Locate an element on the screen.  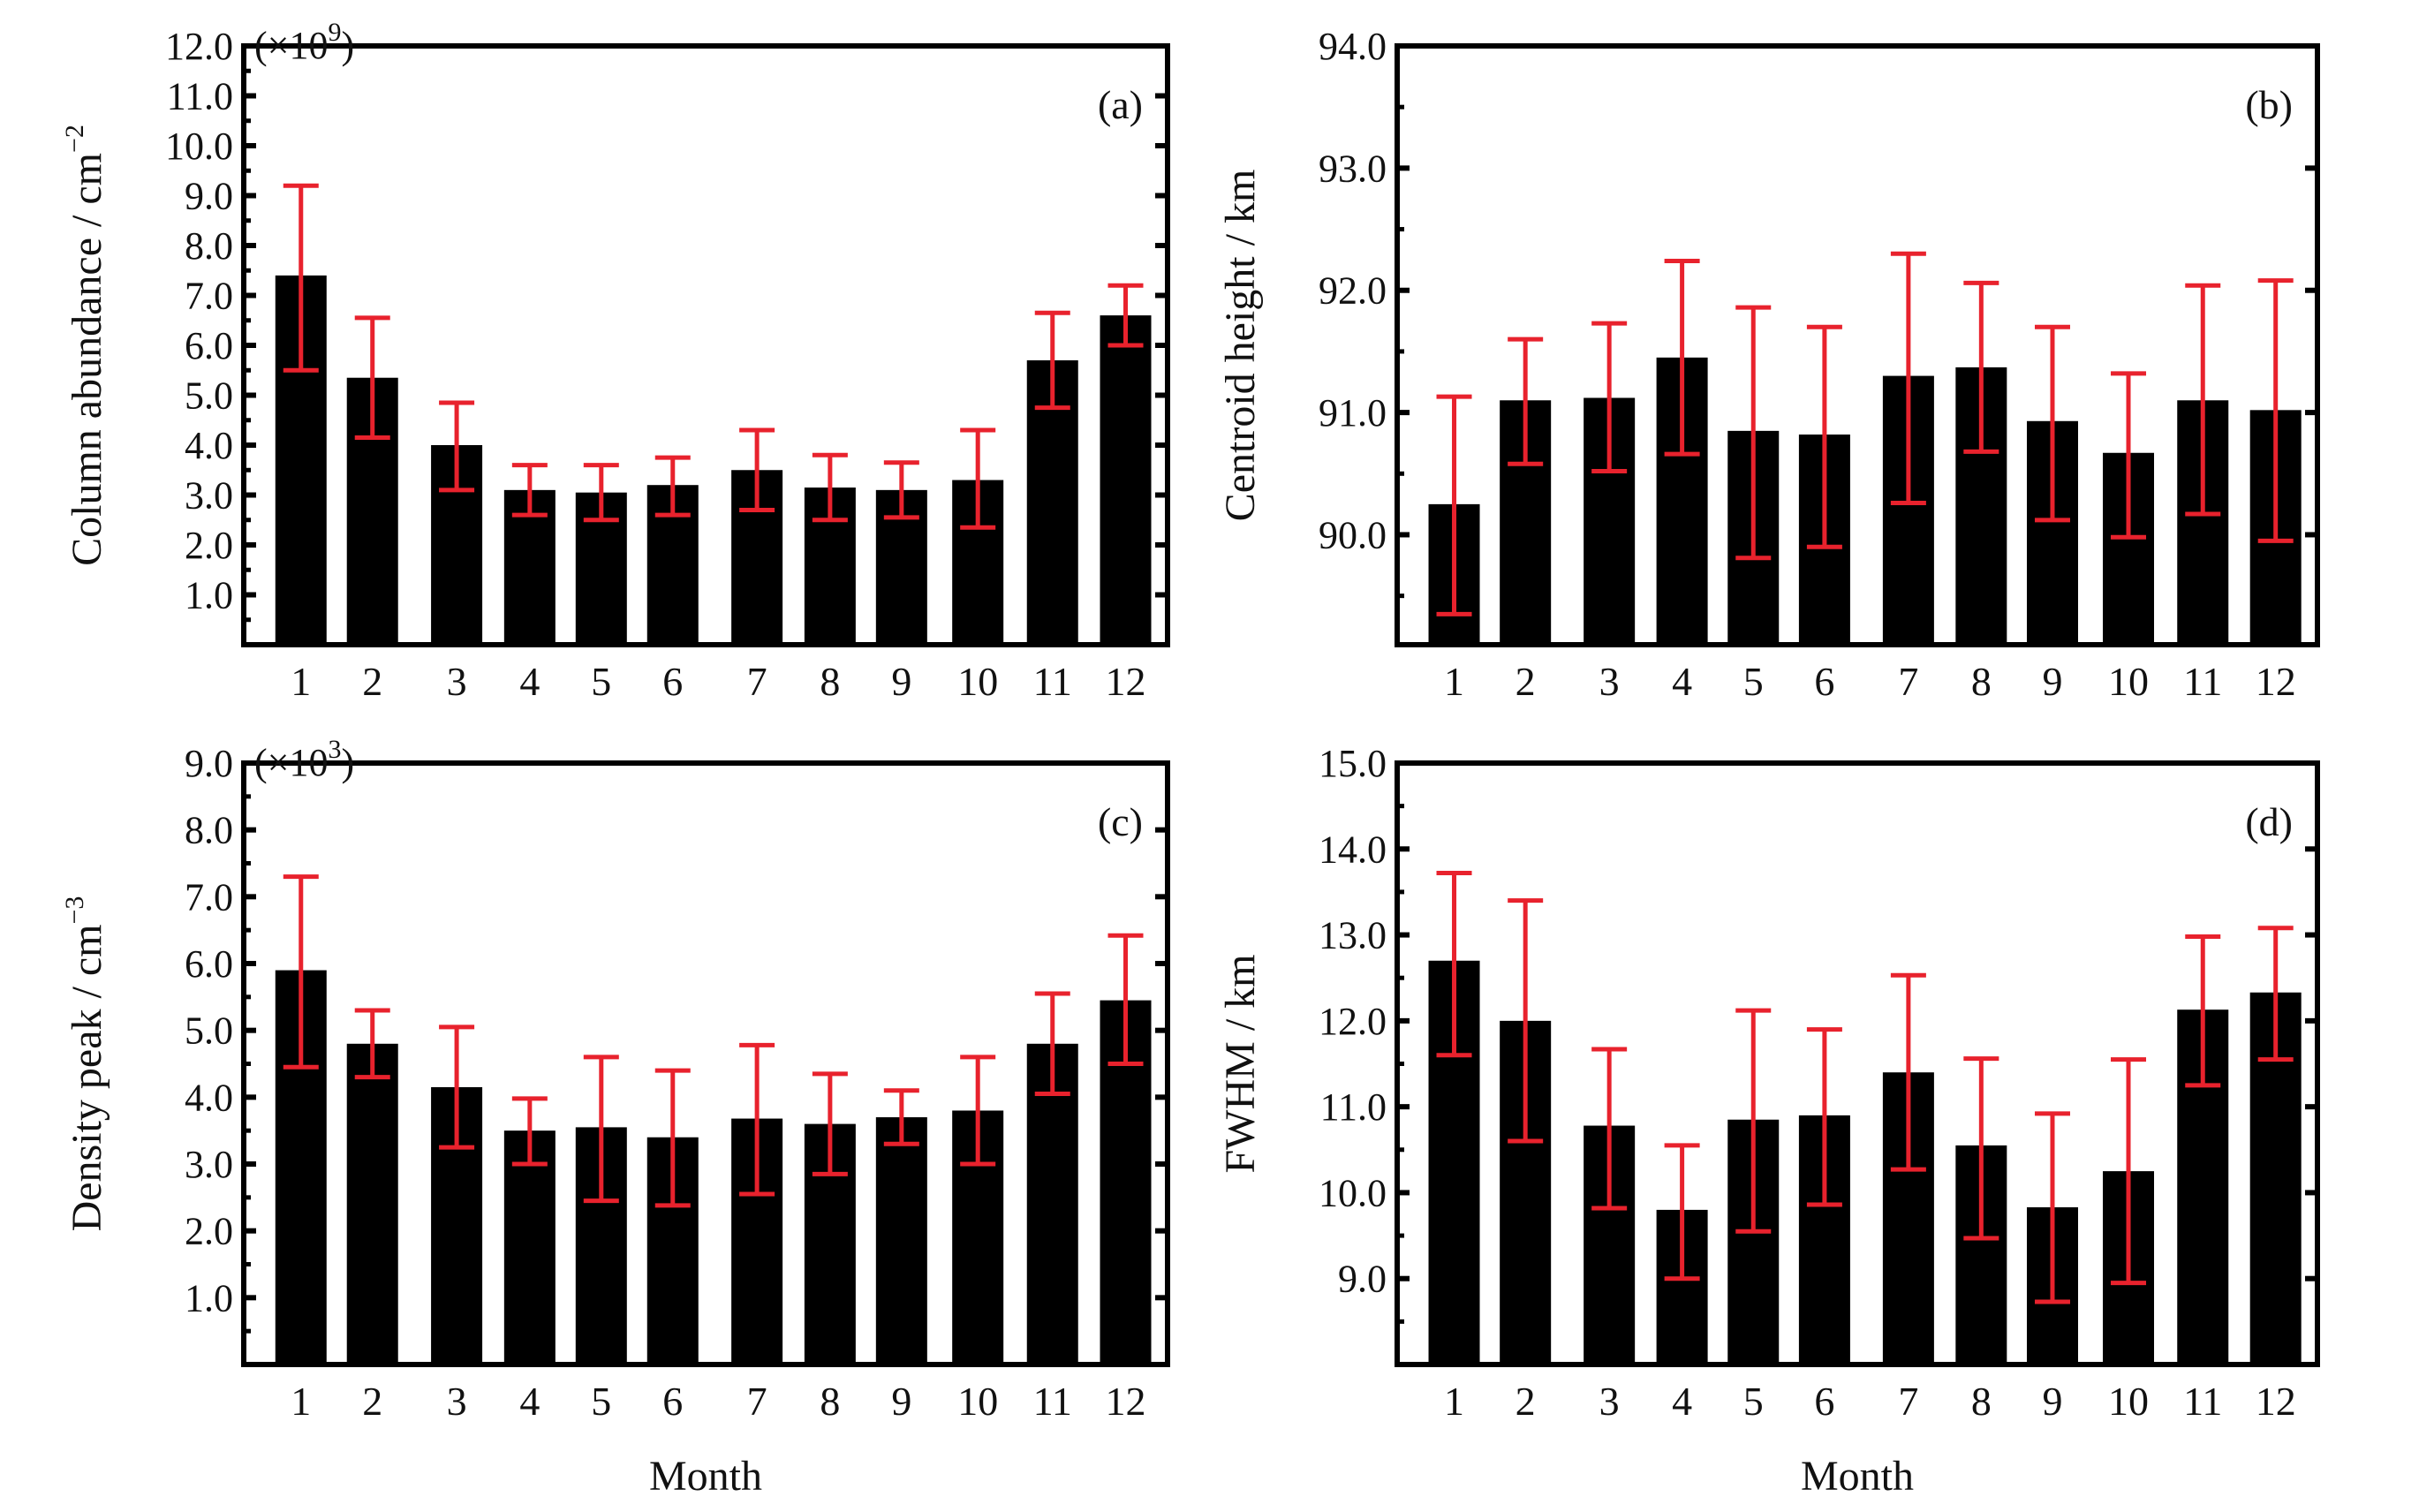
x-tick-label: 2 is located at coordinates (1526, 682).